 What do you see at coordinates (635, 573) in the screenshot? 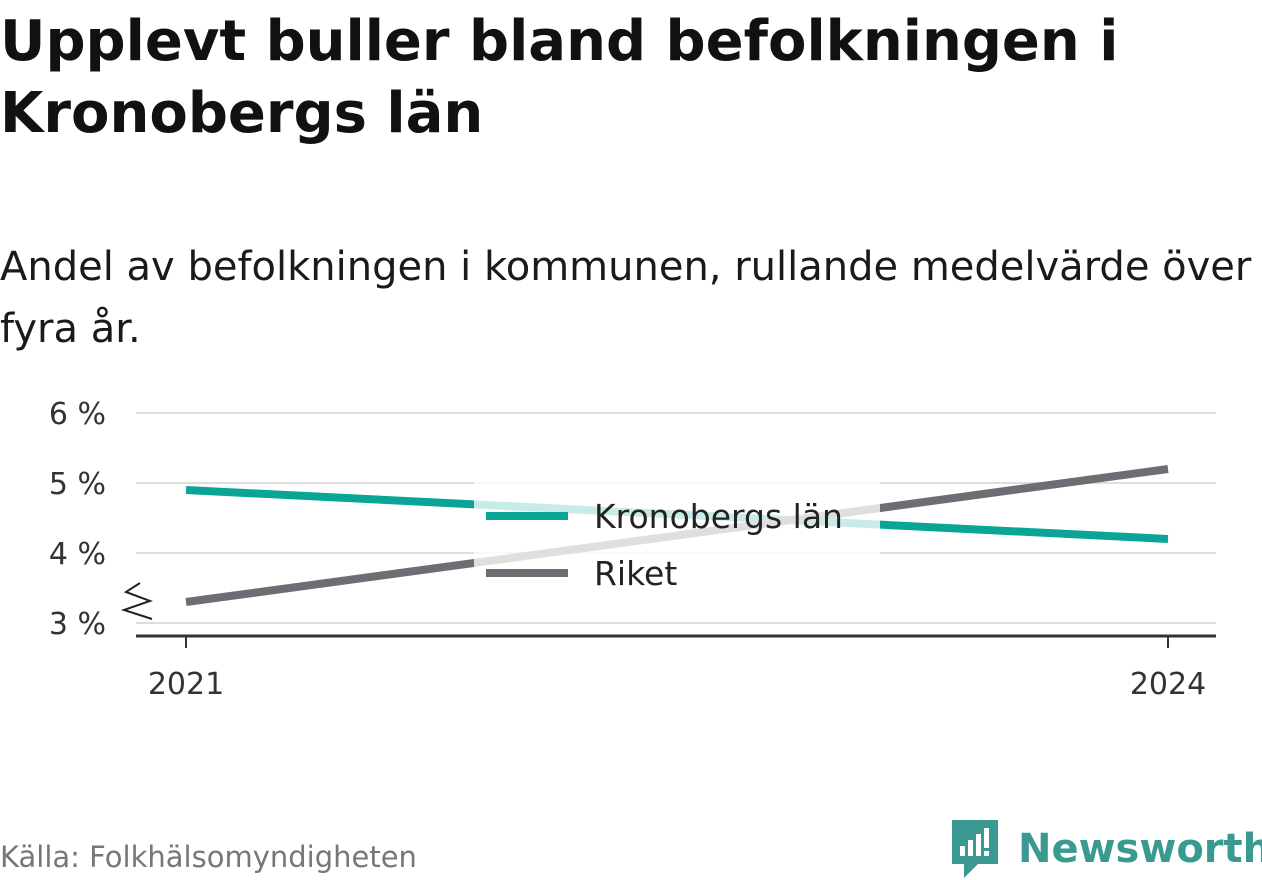
I see `legend-label: Riket` at bounding box center [635, 573].